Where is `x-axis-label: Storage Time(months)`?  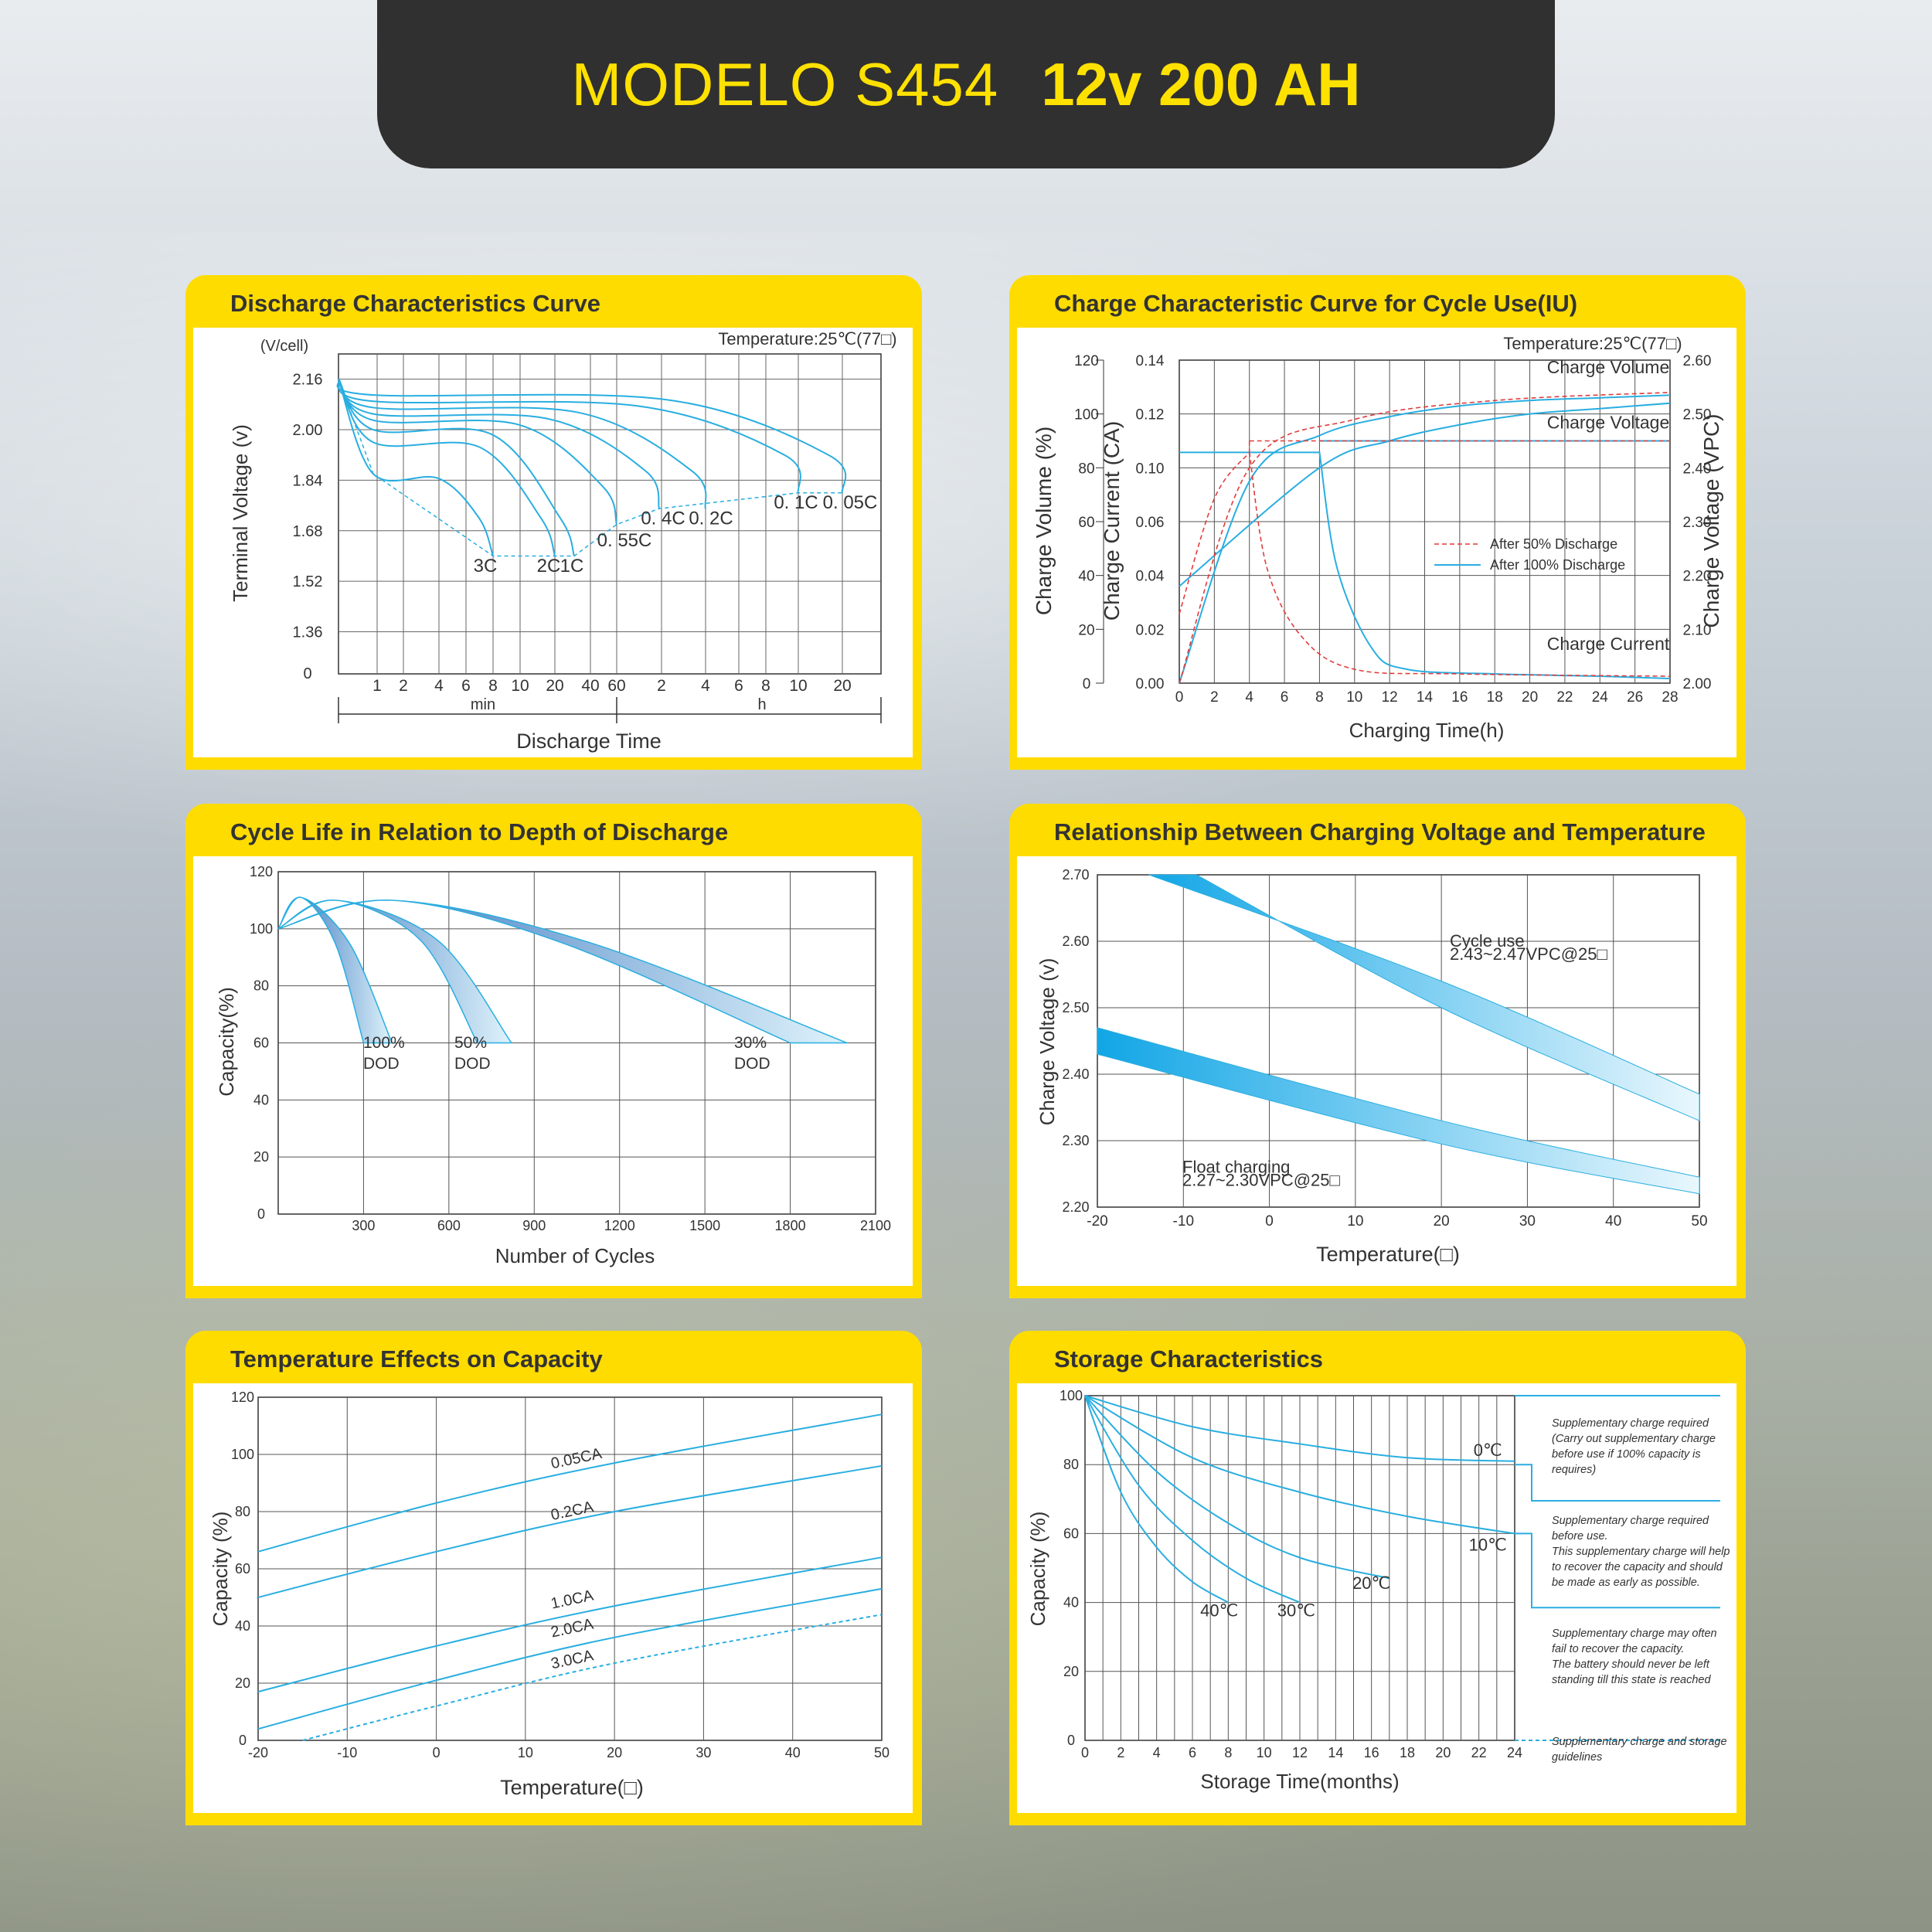
x-axis-label: Storage Time(months) is located at coordinates (1299, 1782).